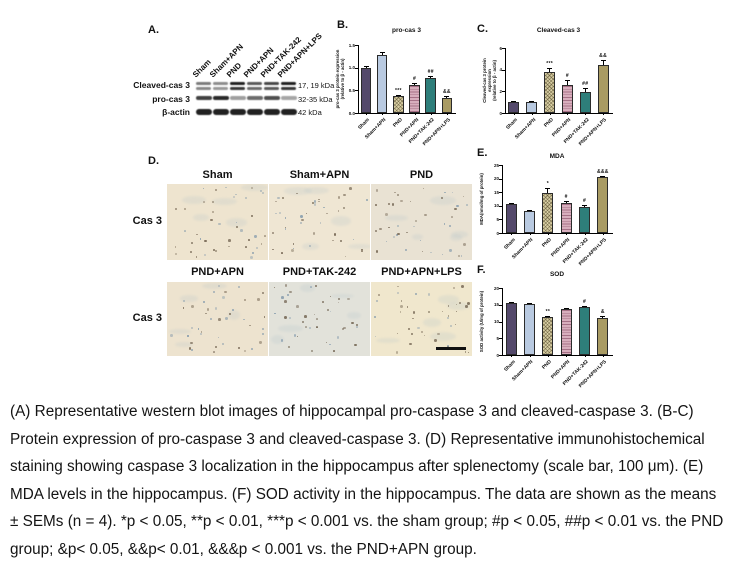 Image resolution: width=756 pixels, height=567 pixels. What do you see at coordinates (421, 175) in the screenshot?
I see `ihc-column-label: PND` at bounding box center [421, 175].